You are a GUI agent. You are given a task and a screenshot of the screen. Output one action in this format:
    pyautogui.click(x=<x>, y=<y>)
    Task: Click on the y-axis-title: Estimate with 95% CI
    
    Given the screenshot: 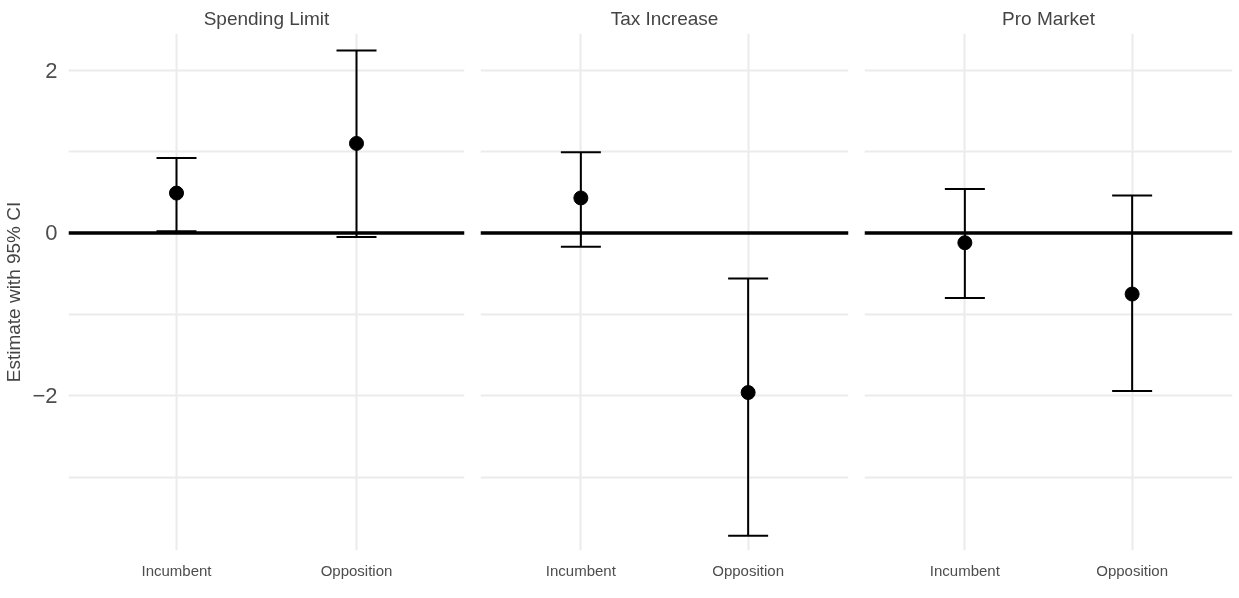 What is the action you would take?
    pyautogui.click(x=14, y=292)
    